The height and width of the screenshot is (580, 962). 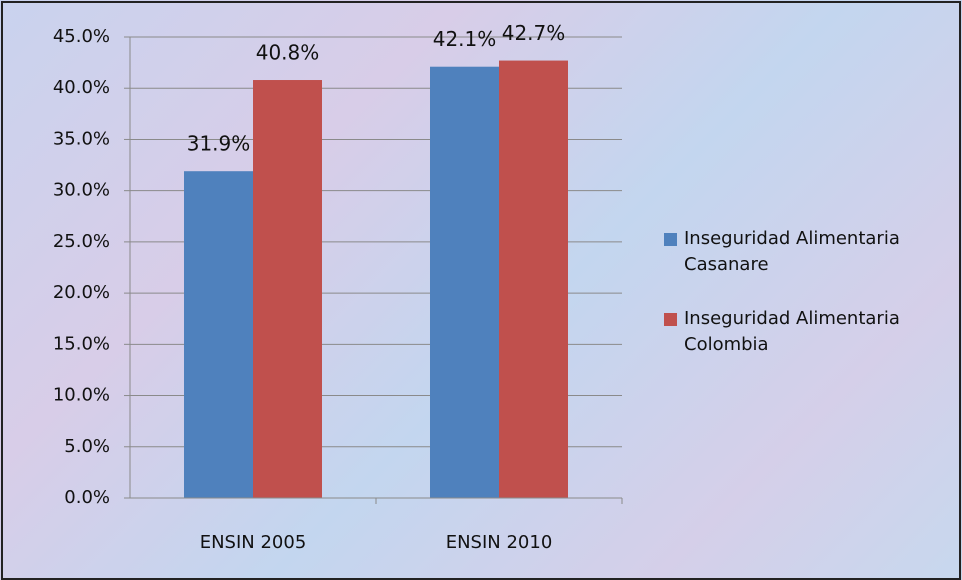 I want to click on y-tick-label: 30.0%, so click(x=81, y=190).